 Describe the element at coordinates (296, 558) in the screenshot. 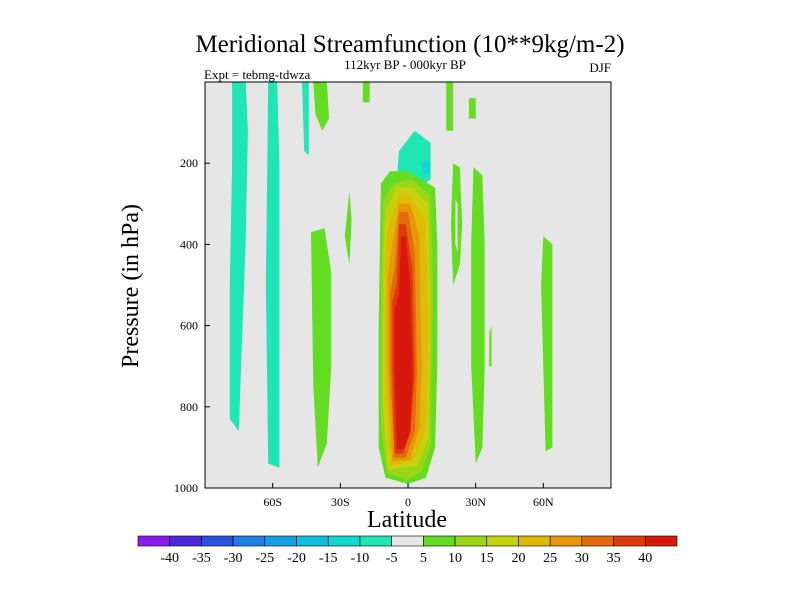

I see `colorbar-label: -20` at that location.